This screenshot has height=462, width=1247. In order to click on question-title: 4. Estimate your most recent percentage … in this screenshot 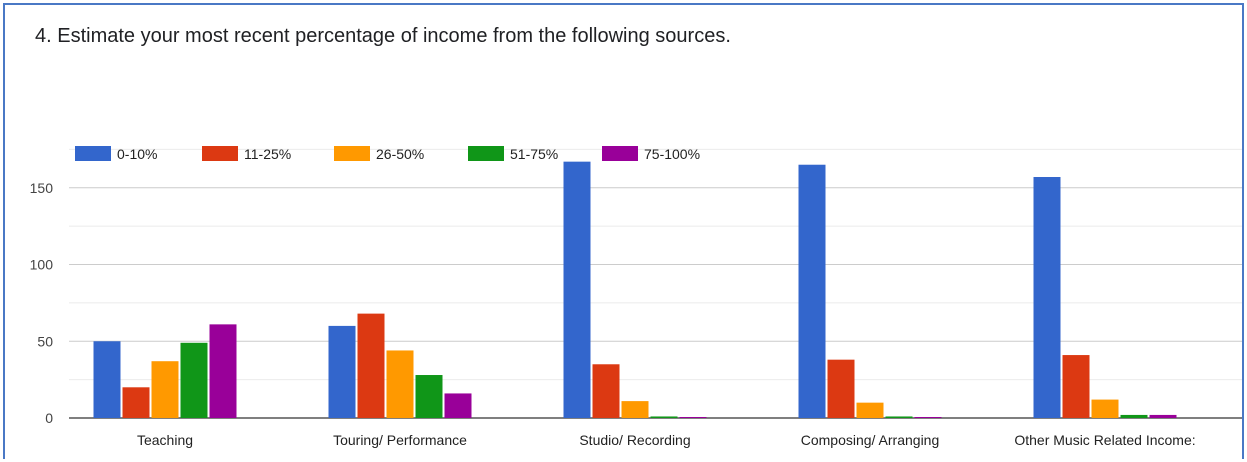, I will do `click(383, 36)`.